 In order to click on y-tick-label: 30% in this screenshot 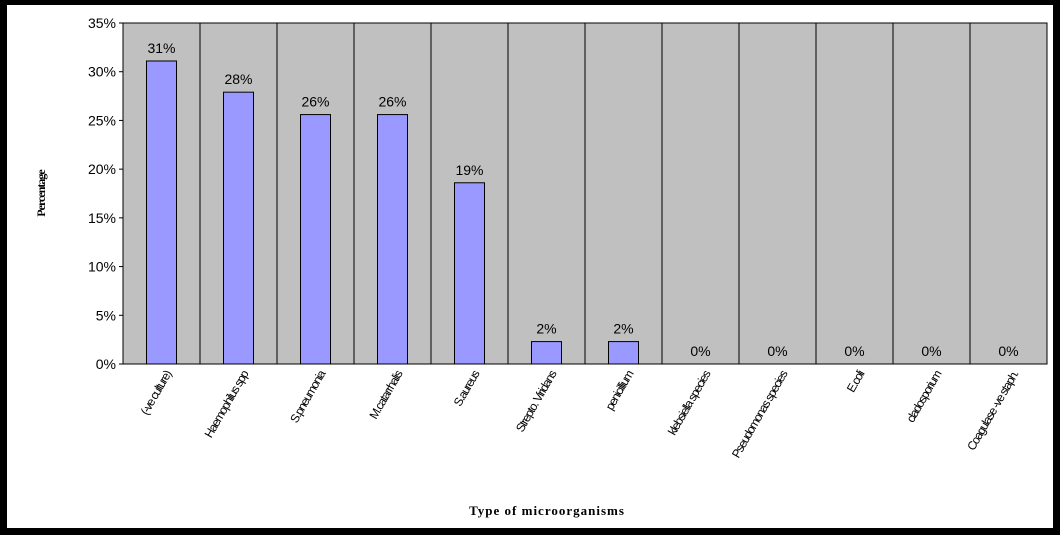, I will do `click(102, 72)`.